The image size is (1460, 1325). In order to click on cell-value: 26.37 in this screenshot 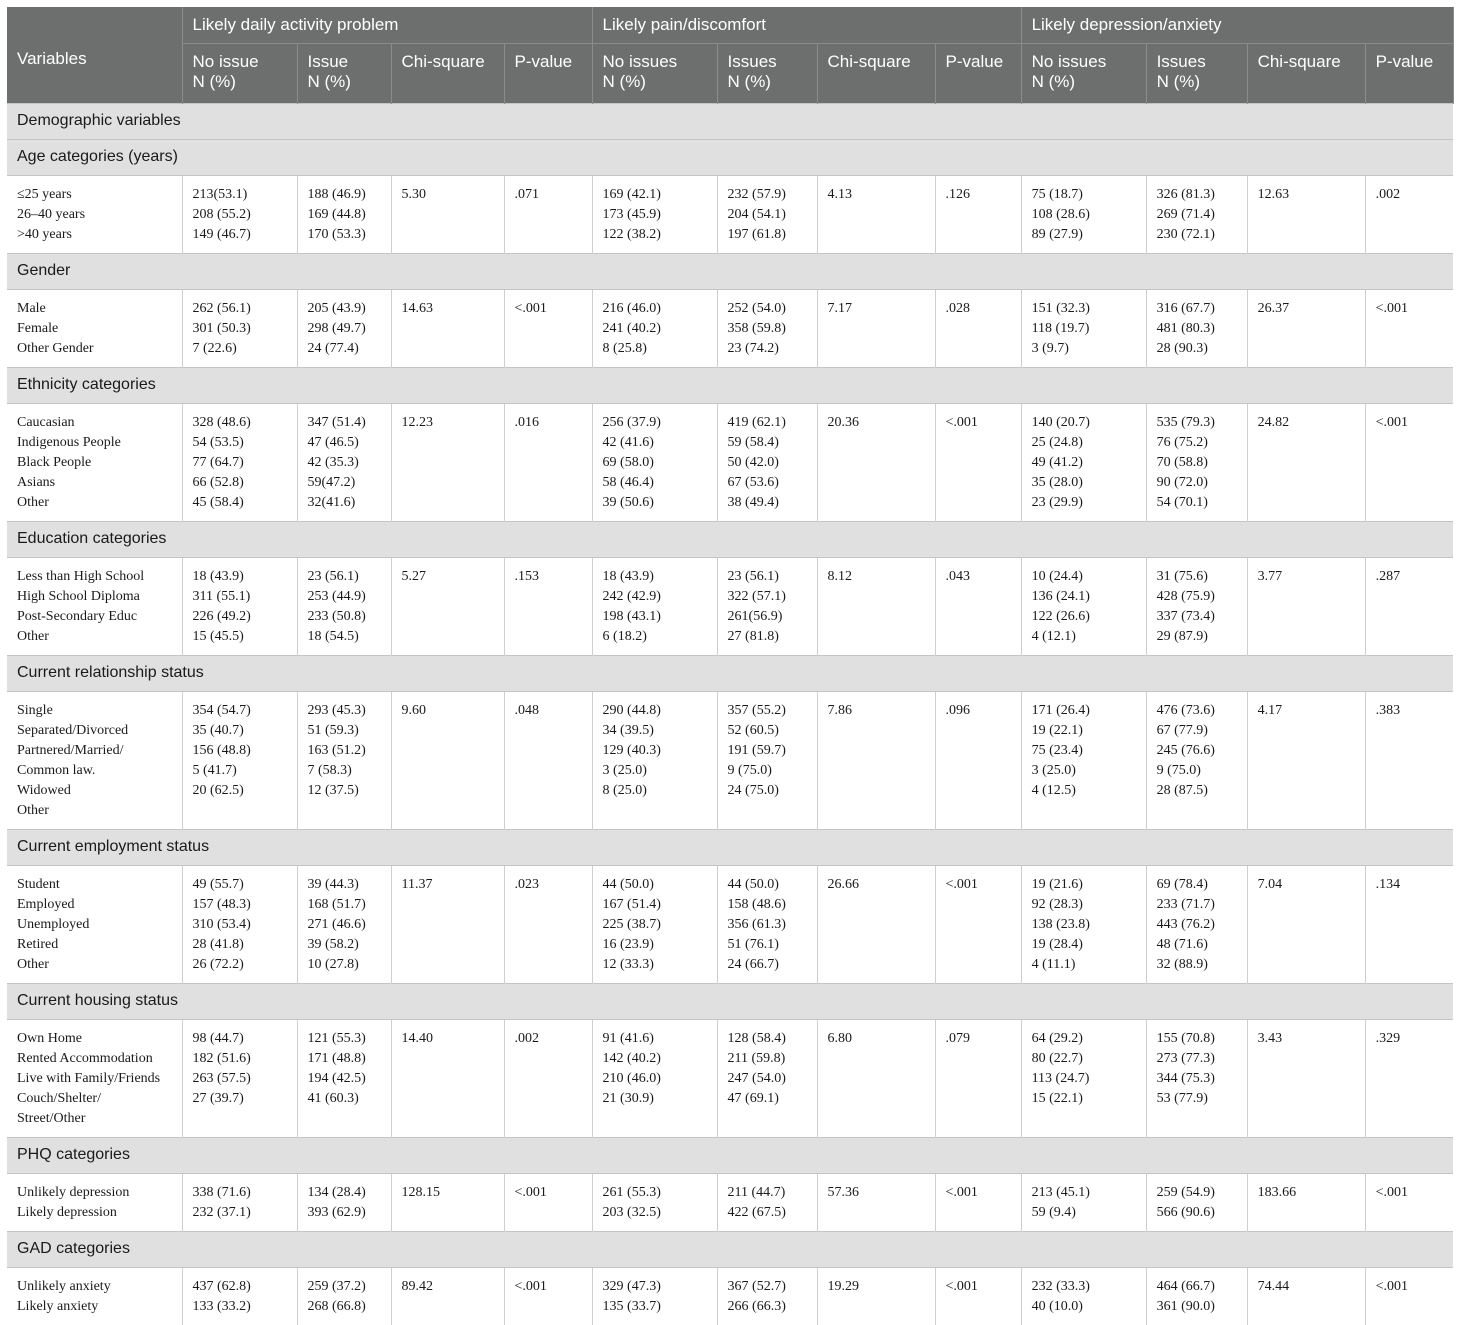, I will do `click(1273, 308)`.